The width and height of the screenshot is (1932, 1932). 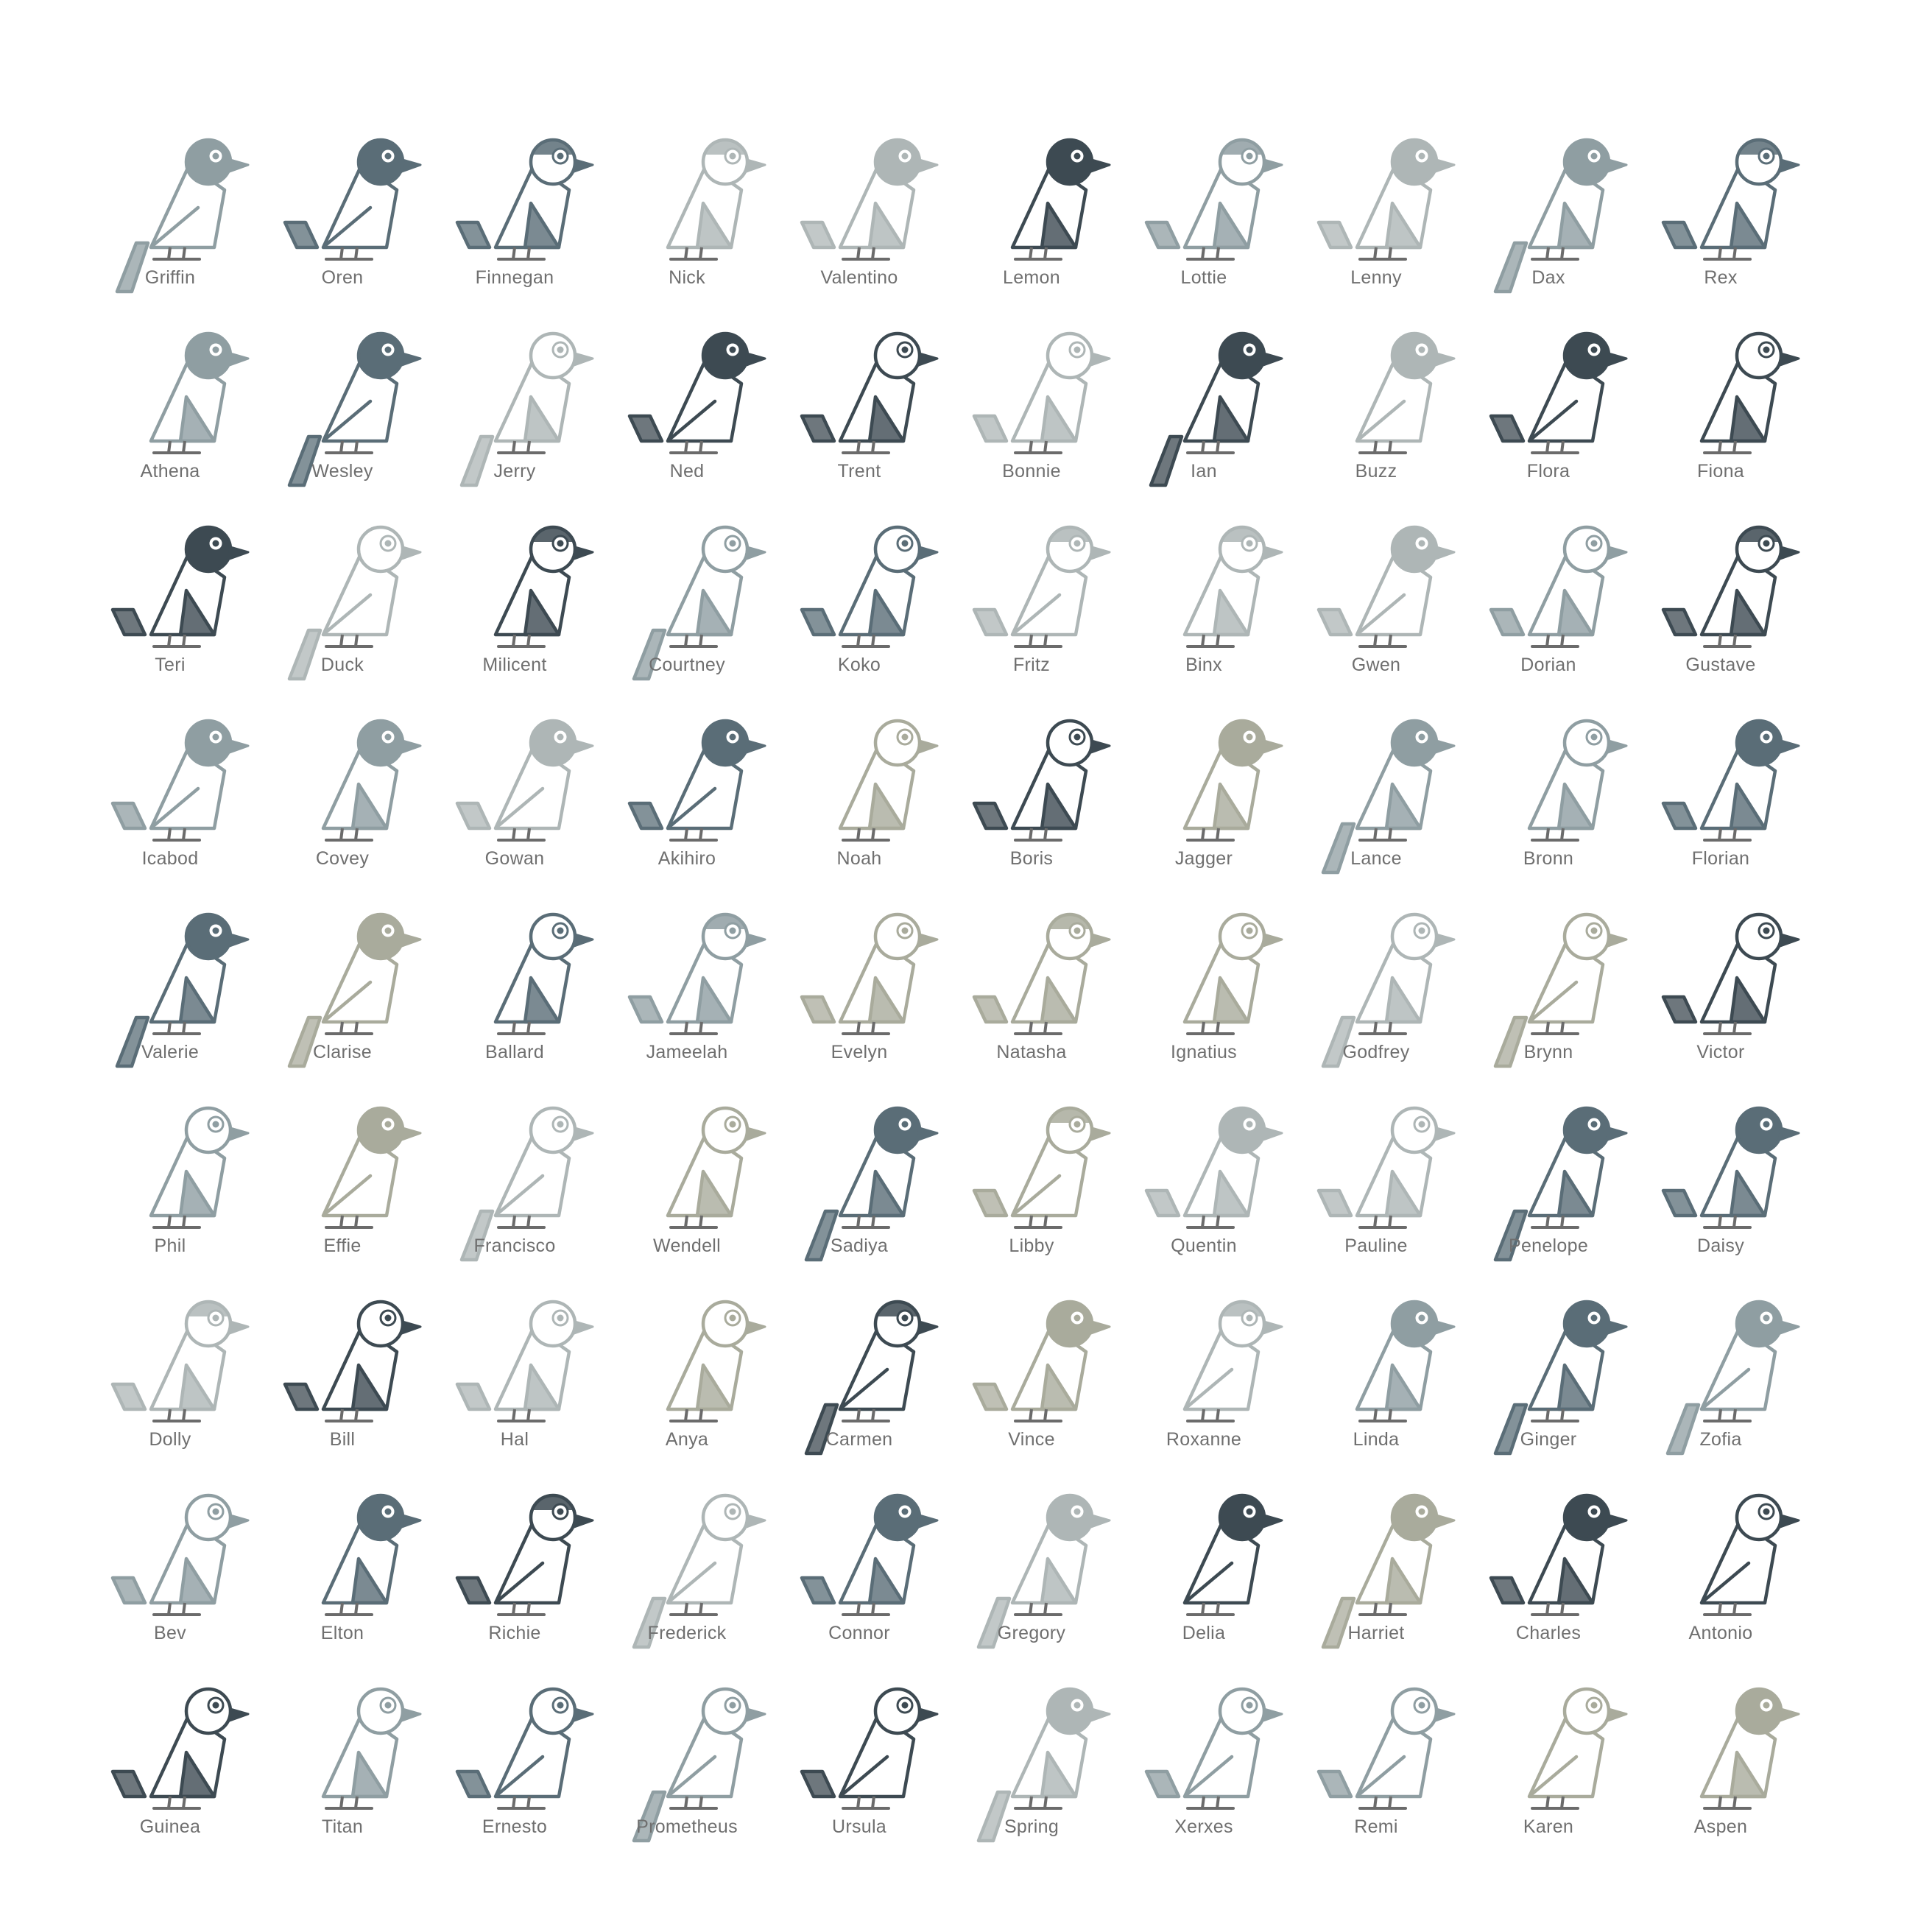 What do you see at coordinates (192, 1197) in the screenshot?
I see `bird-card: Phil` at bounding box center [192, 1197].